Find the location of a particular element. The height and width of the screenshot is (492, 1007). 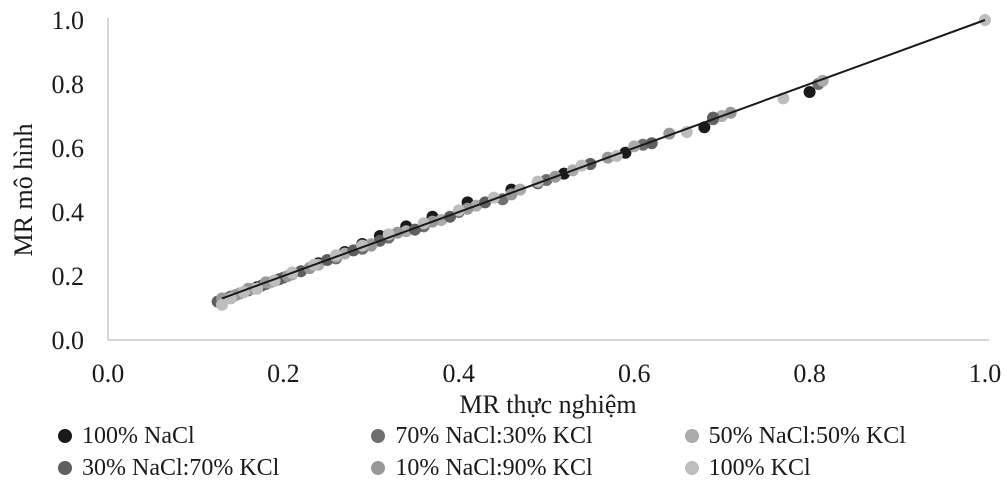

legend-item-50-nacl-50-kcl: 50% NaCl:50% KCl is located at coordinates (841, 436).